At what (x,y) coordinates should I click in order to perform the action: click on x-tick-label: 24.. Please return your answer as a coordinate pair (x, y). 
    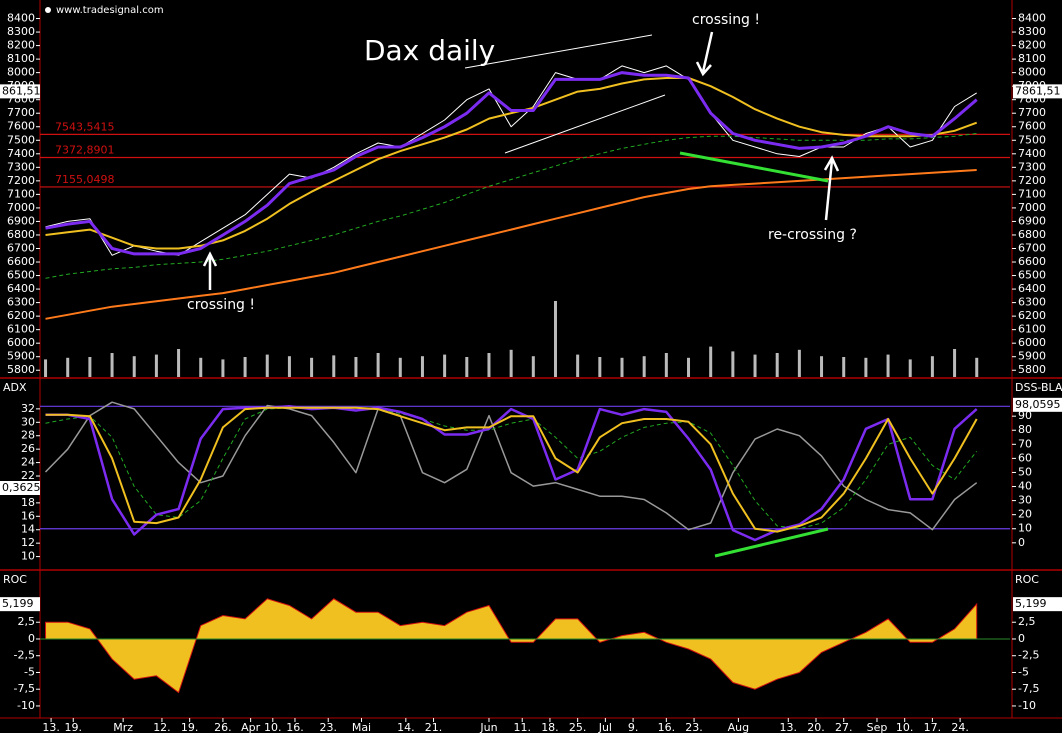
    Looking at the image, I should click on (960, 727).